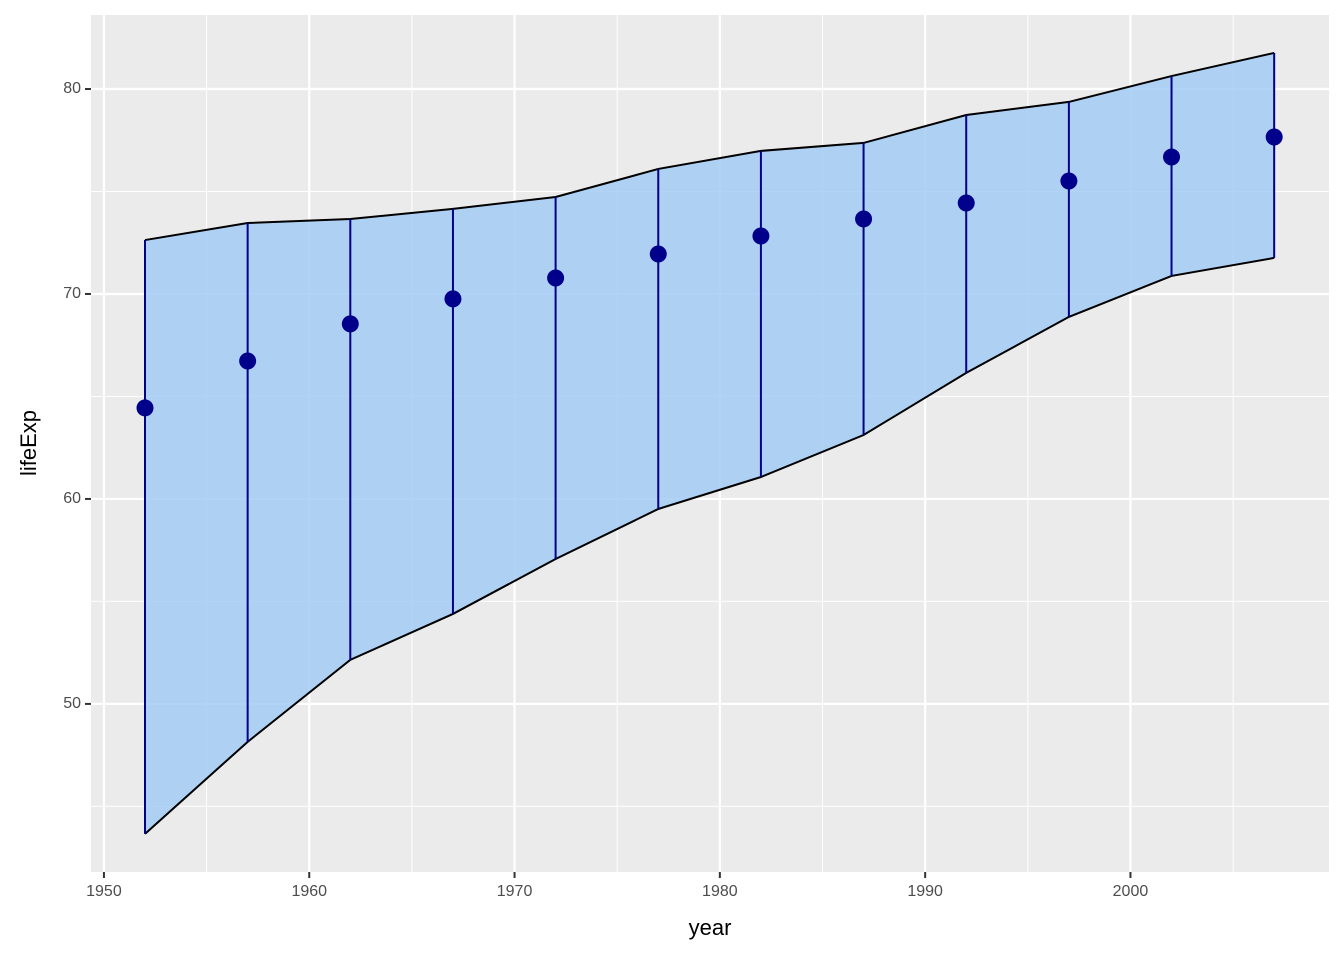  I want to click on x-tick-label: 2000, so click(1131, 891).